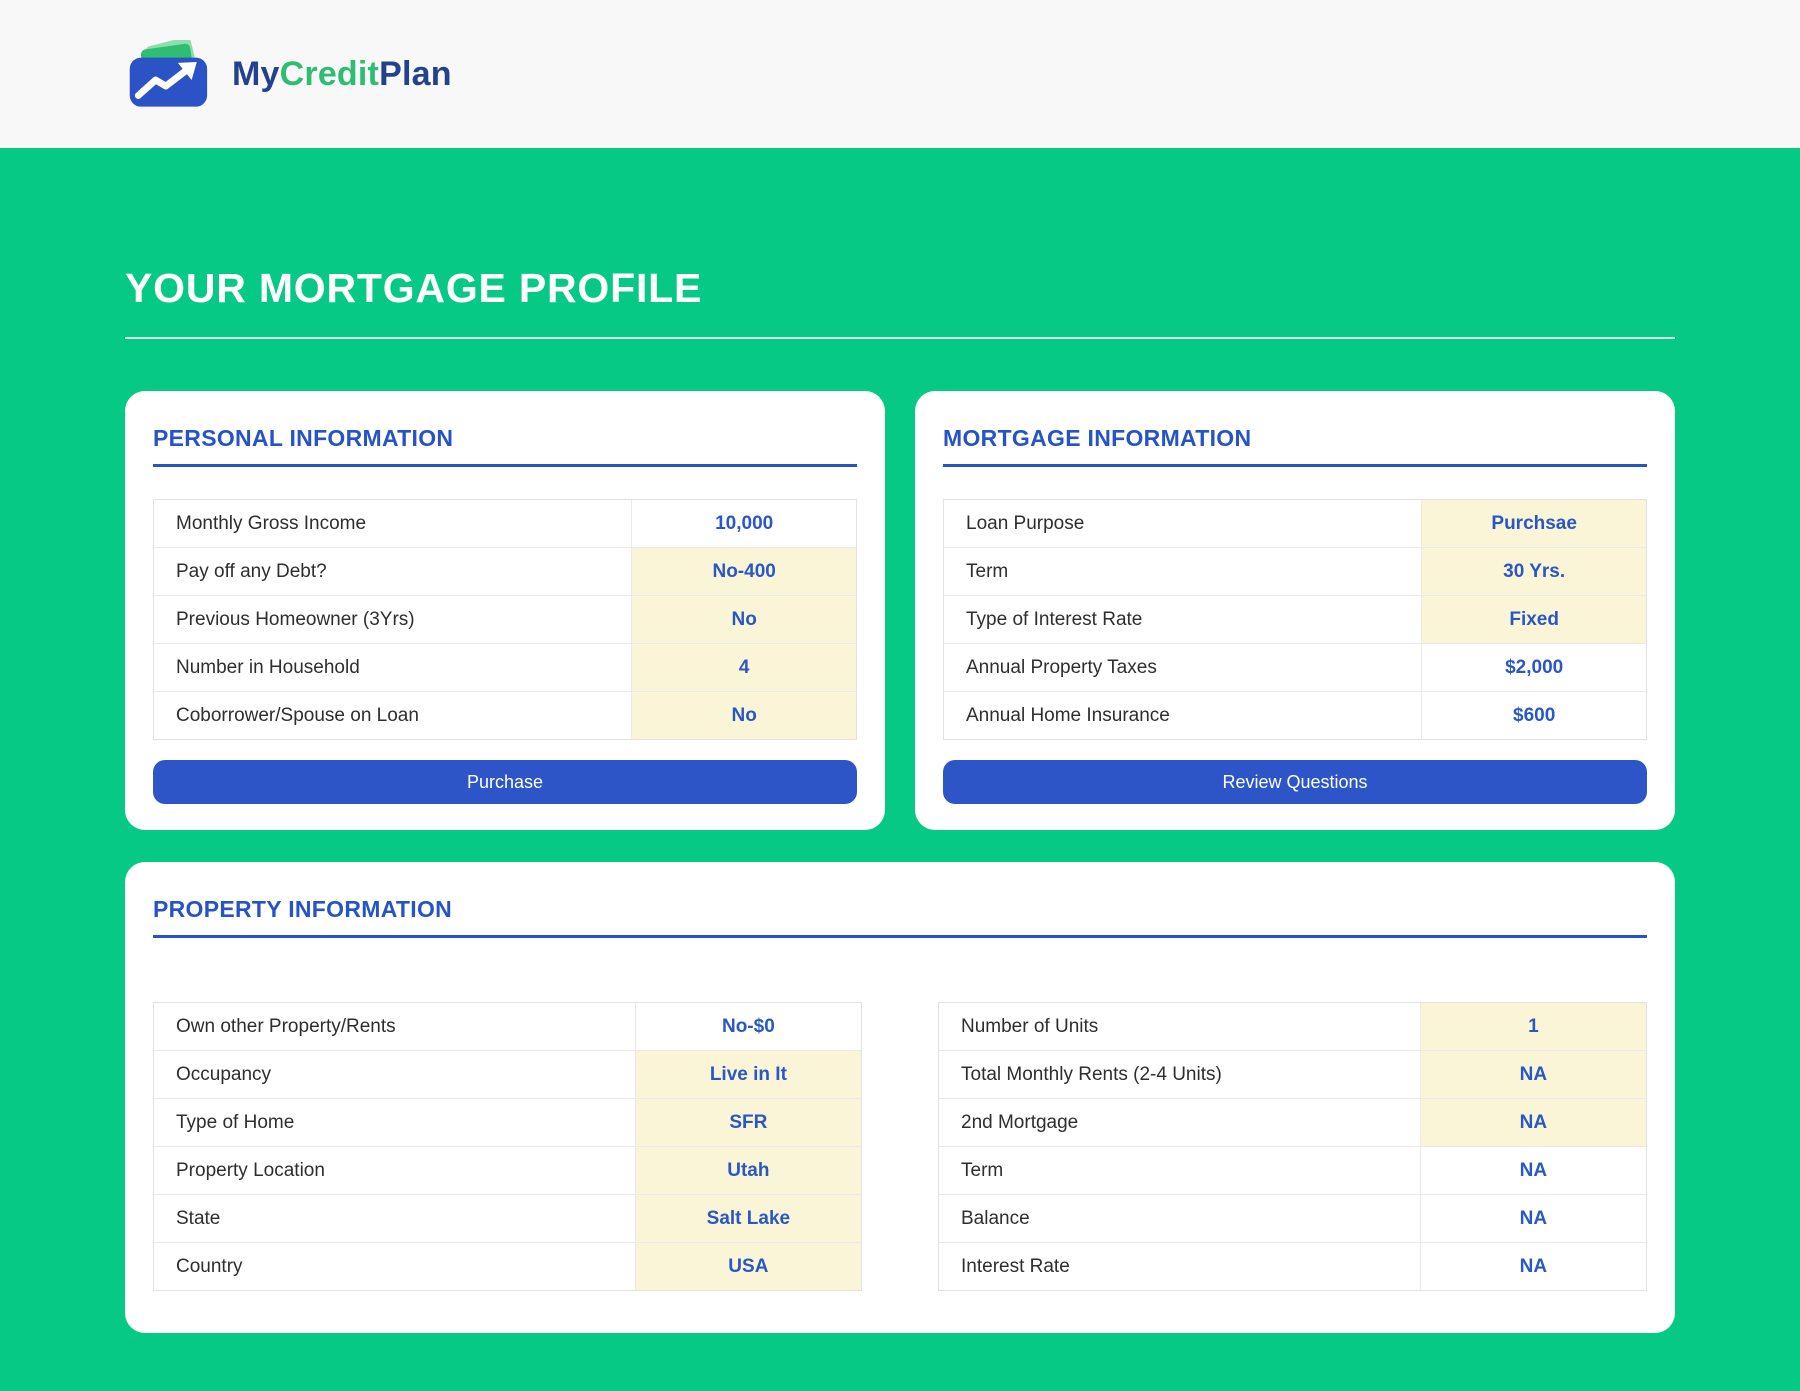 This screenshot has width=1800, height=1391. I want to click on table-row: Previous Homeowner (3Yrs) No, so click(505, 620).